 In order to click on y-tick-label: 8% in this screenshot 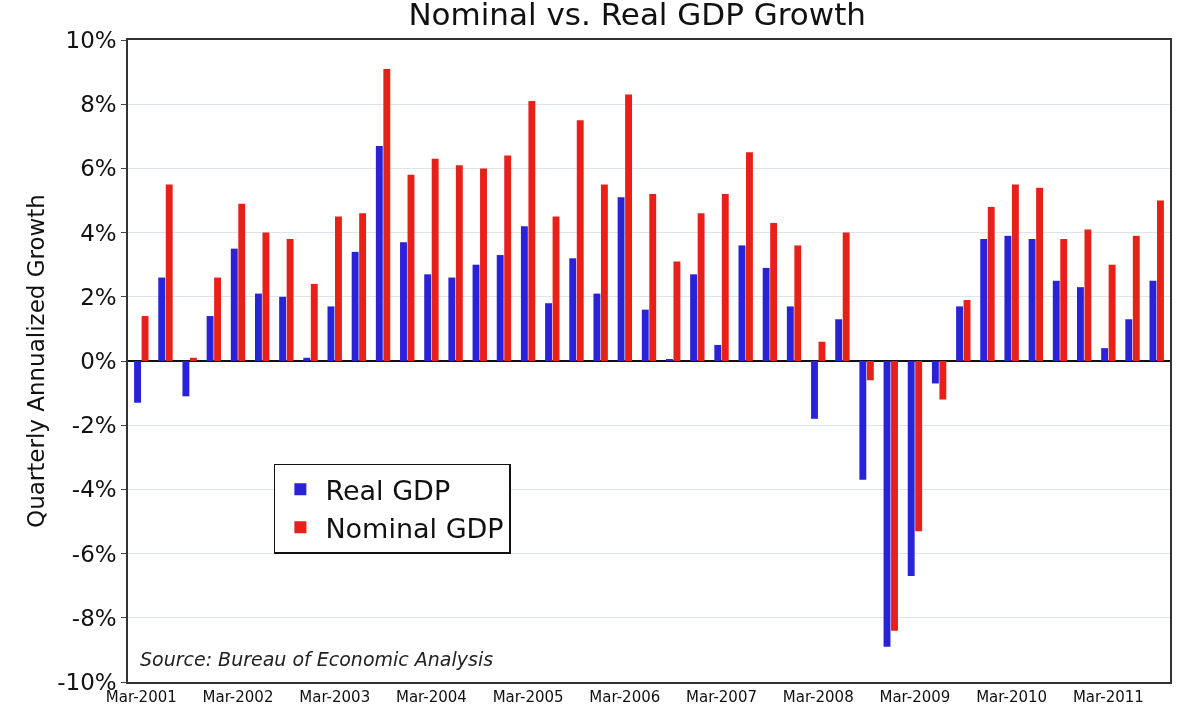, I will do `click(98, 104)`.